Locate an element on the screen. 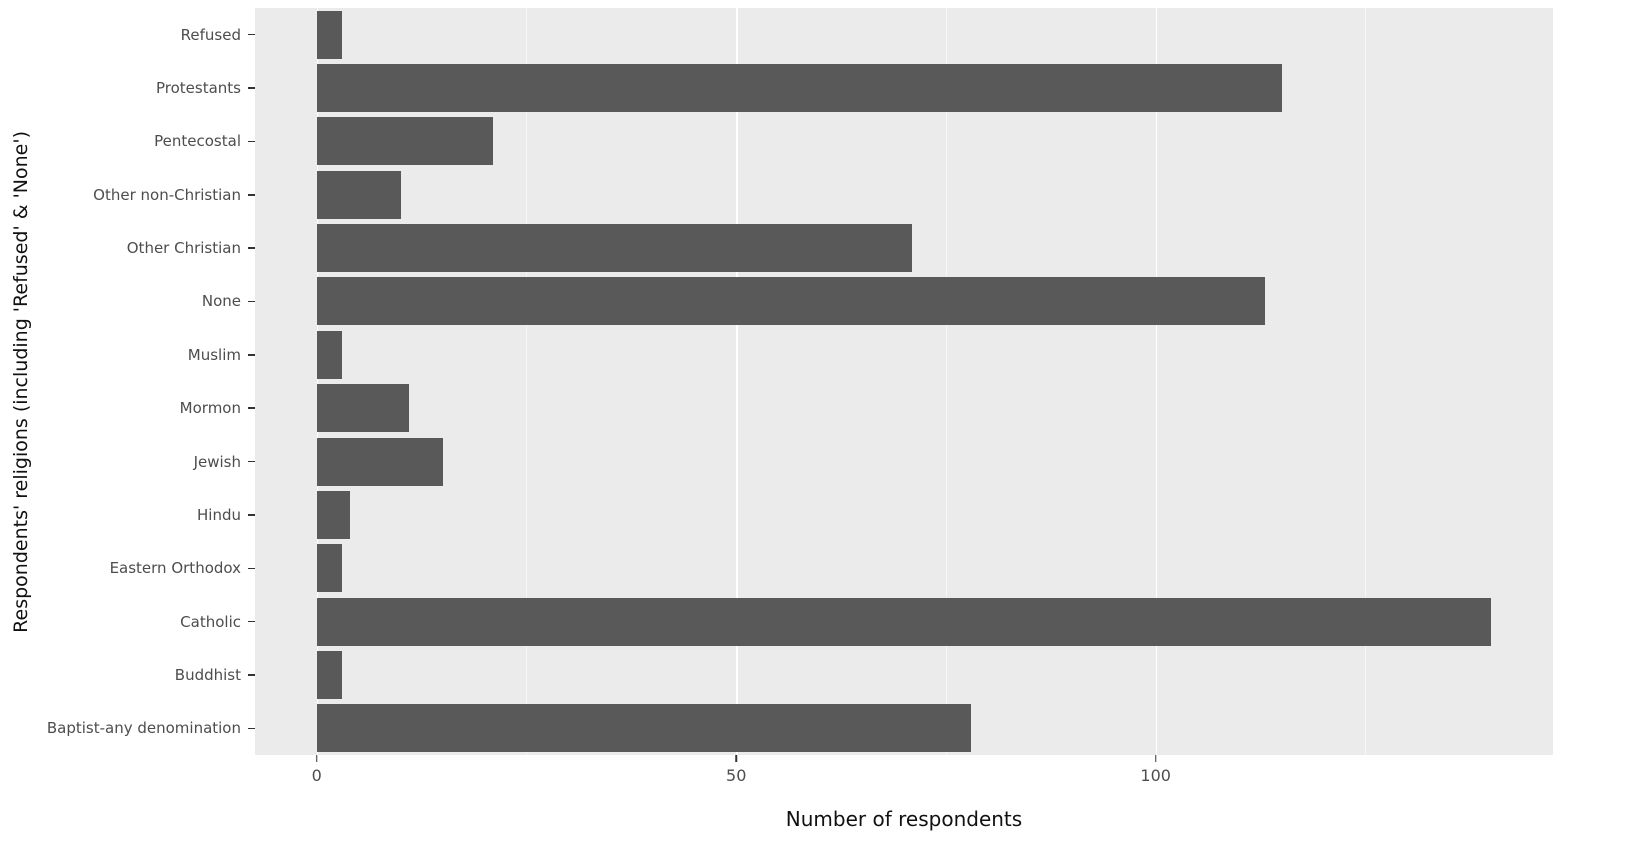 This screenshot has width=1625, height=851. y-tick-row: Mormon is located at coordinates (148, 408).